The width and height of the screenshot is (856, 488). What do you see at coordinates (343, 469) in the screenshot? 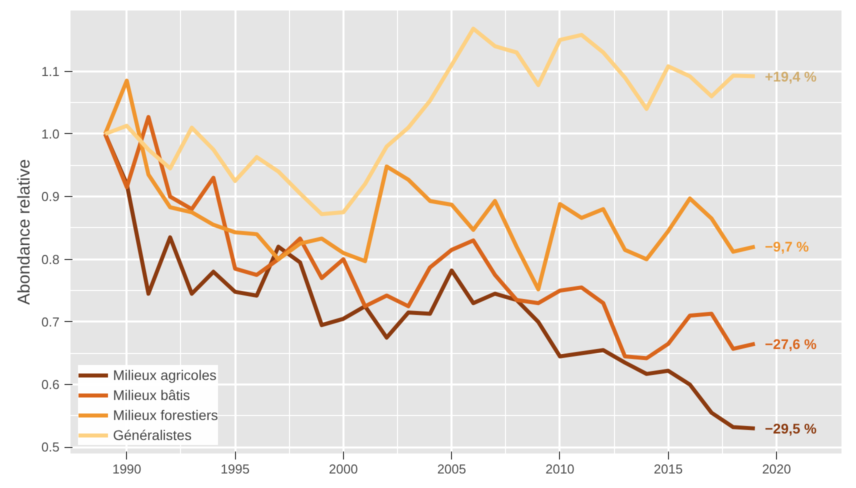
I see `x-tick-label: 2000` at bounding box center [343, 469].